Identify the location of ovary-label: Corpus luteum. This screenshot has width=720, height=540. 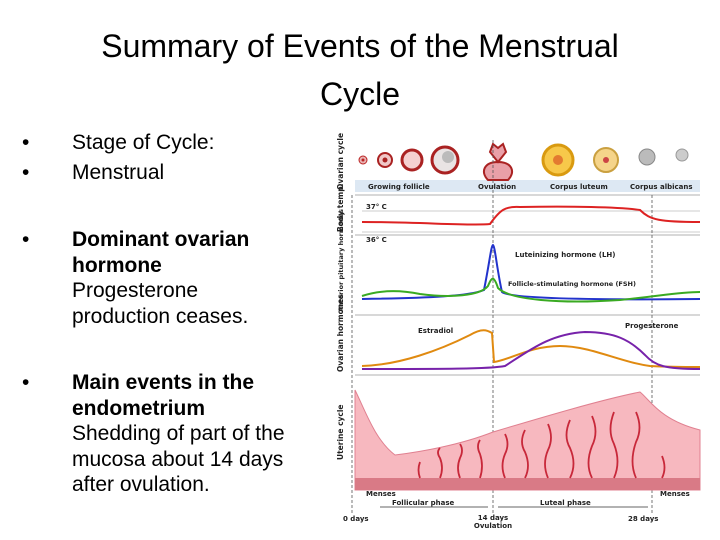
(579, 187).